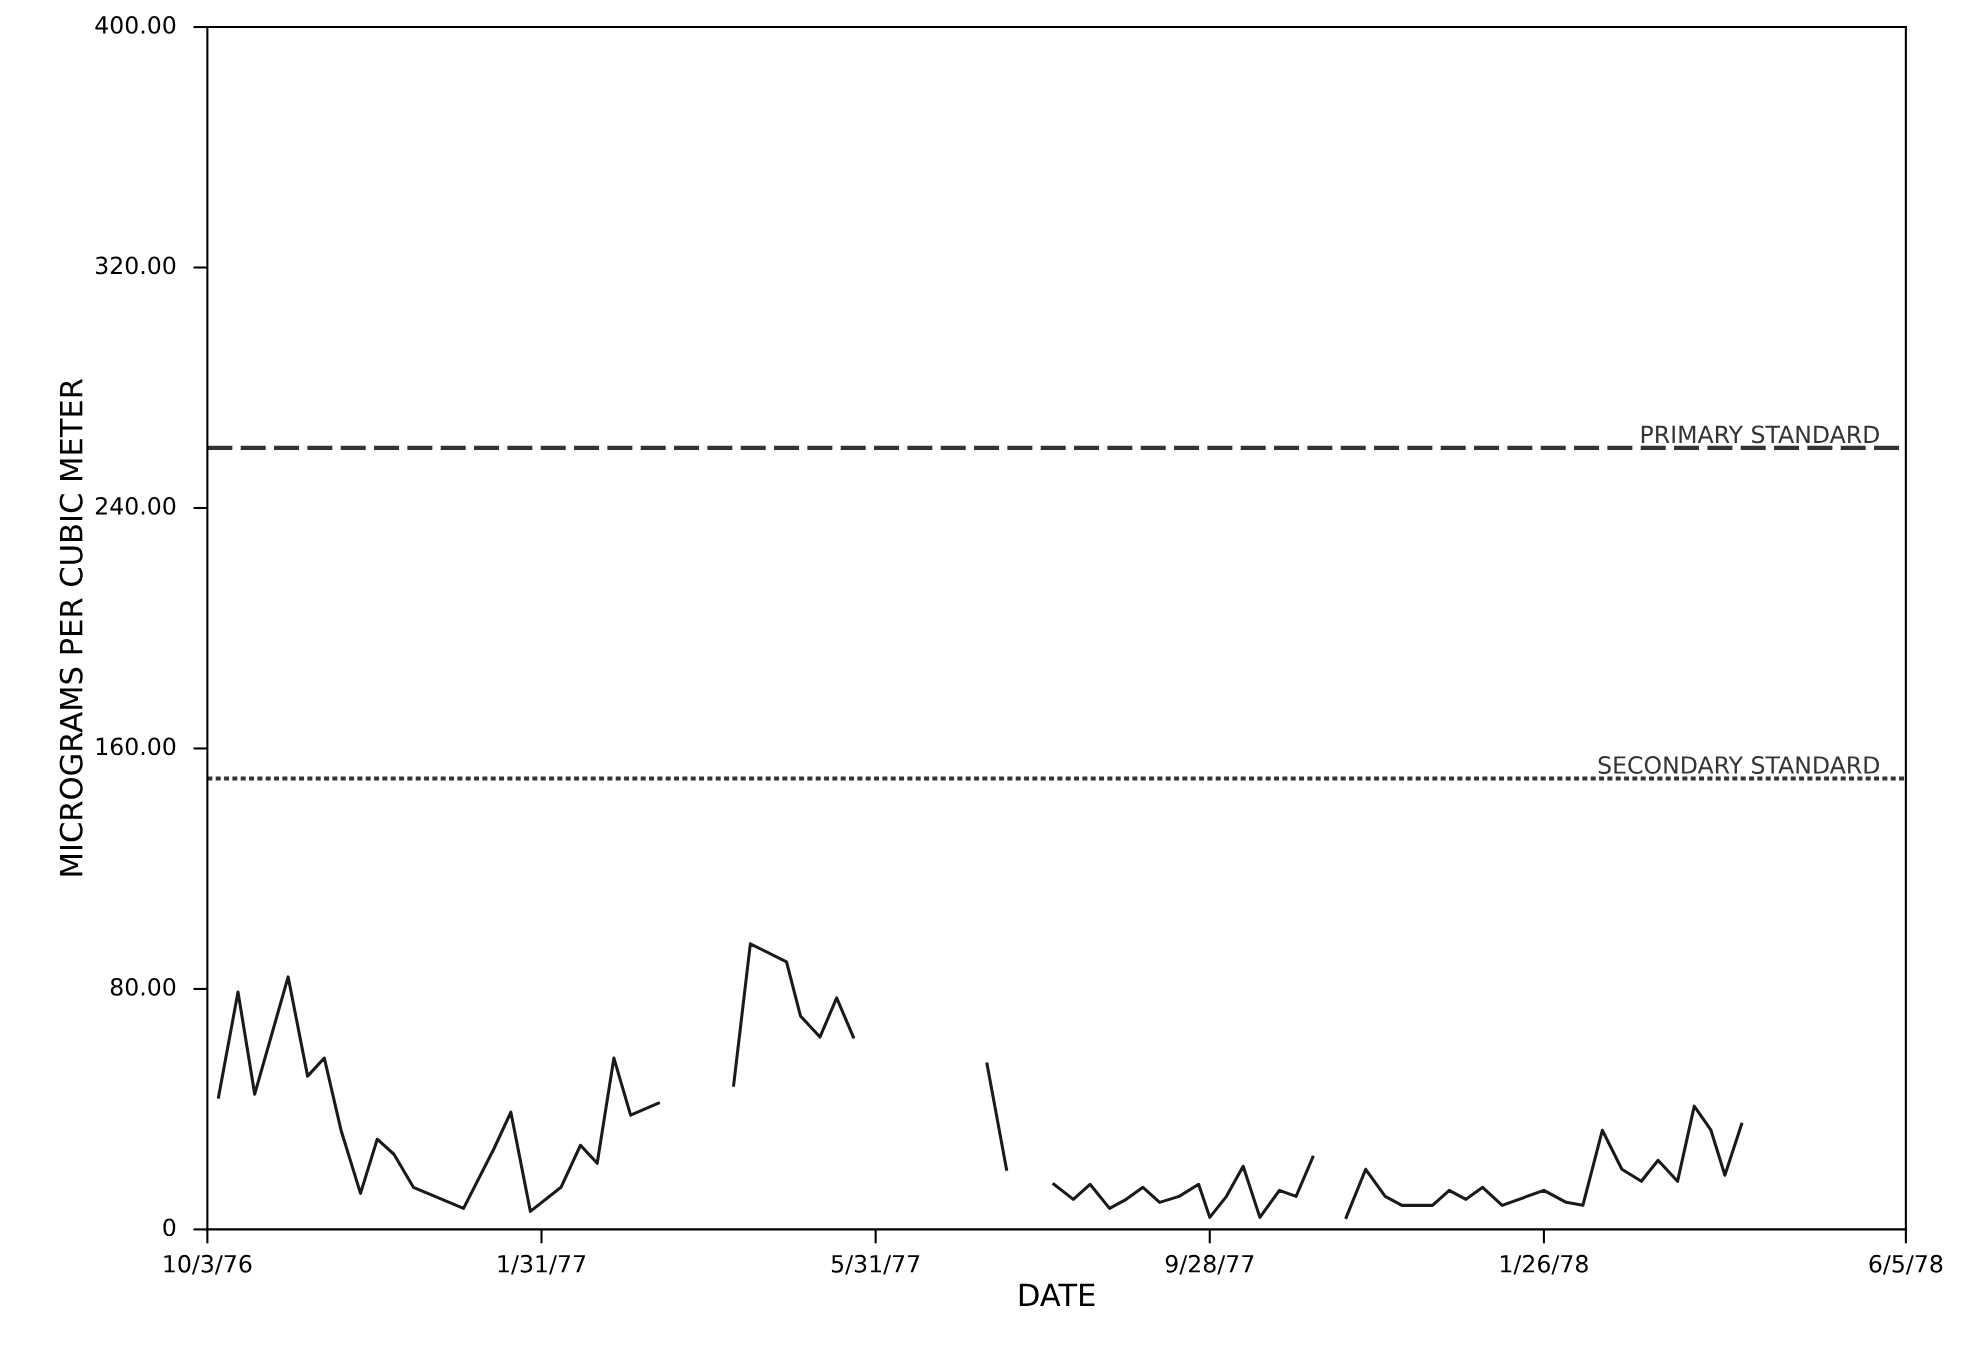  What do you see at coordinates (541, 1264) in the screenshot?
I see `x-tick-label: 1/31/77` at bounding box center [541, 1264].